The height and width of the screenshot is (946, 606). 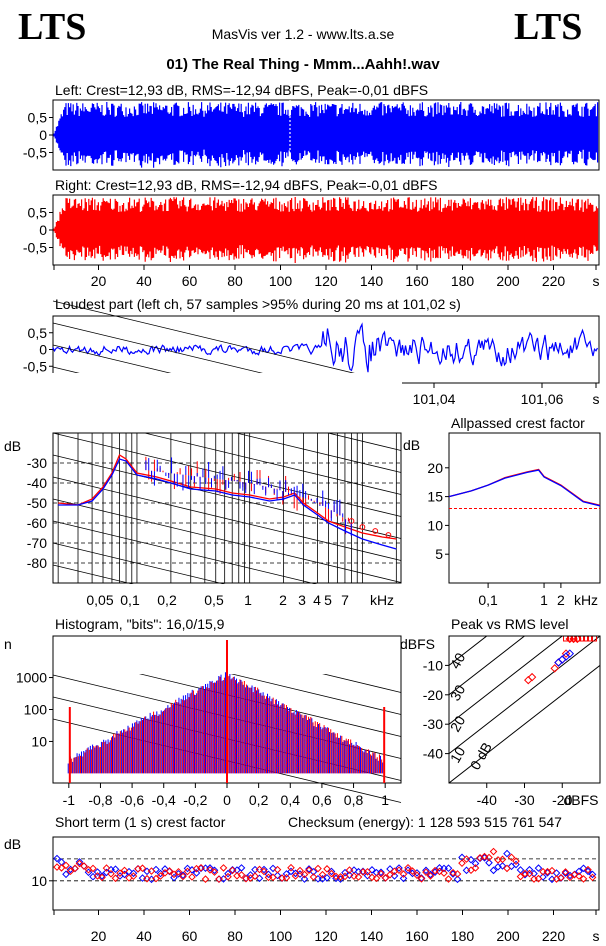 What do you see at coordinates (303, 64) in the screenshot?
I see `file-title: 01) The Real Thing - Mmm...Aahh!.wav` at bounding box center [303, 64].